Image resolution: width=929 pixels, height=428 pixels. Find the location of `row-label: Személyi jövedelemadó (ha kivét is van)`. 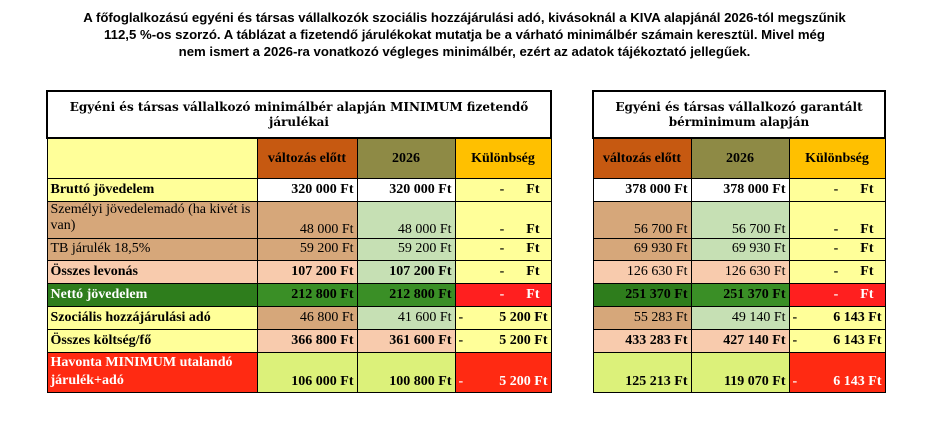

row-label: Személyi jövedelemadó (ha kivét is van) is located at coordinates (152, 219).